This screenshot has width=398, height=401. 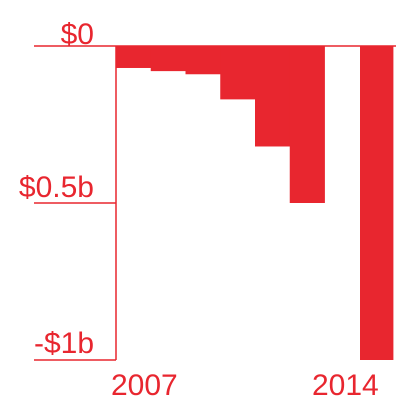 What do you see at coordinates (245, 385) in the screenshot?
I see `x-tick-labels: 2007 2014` at bounding box center [245, 385].